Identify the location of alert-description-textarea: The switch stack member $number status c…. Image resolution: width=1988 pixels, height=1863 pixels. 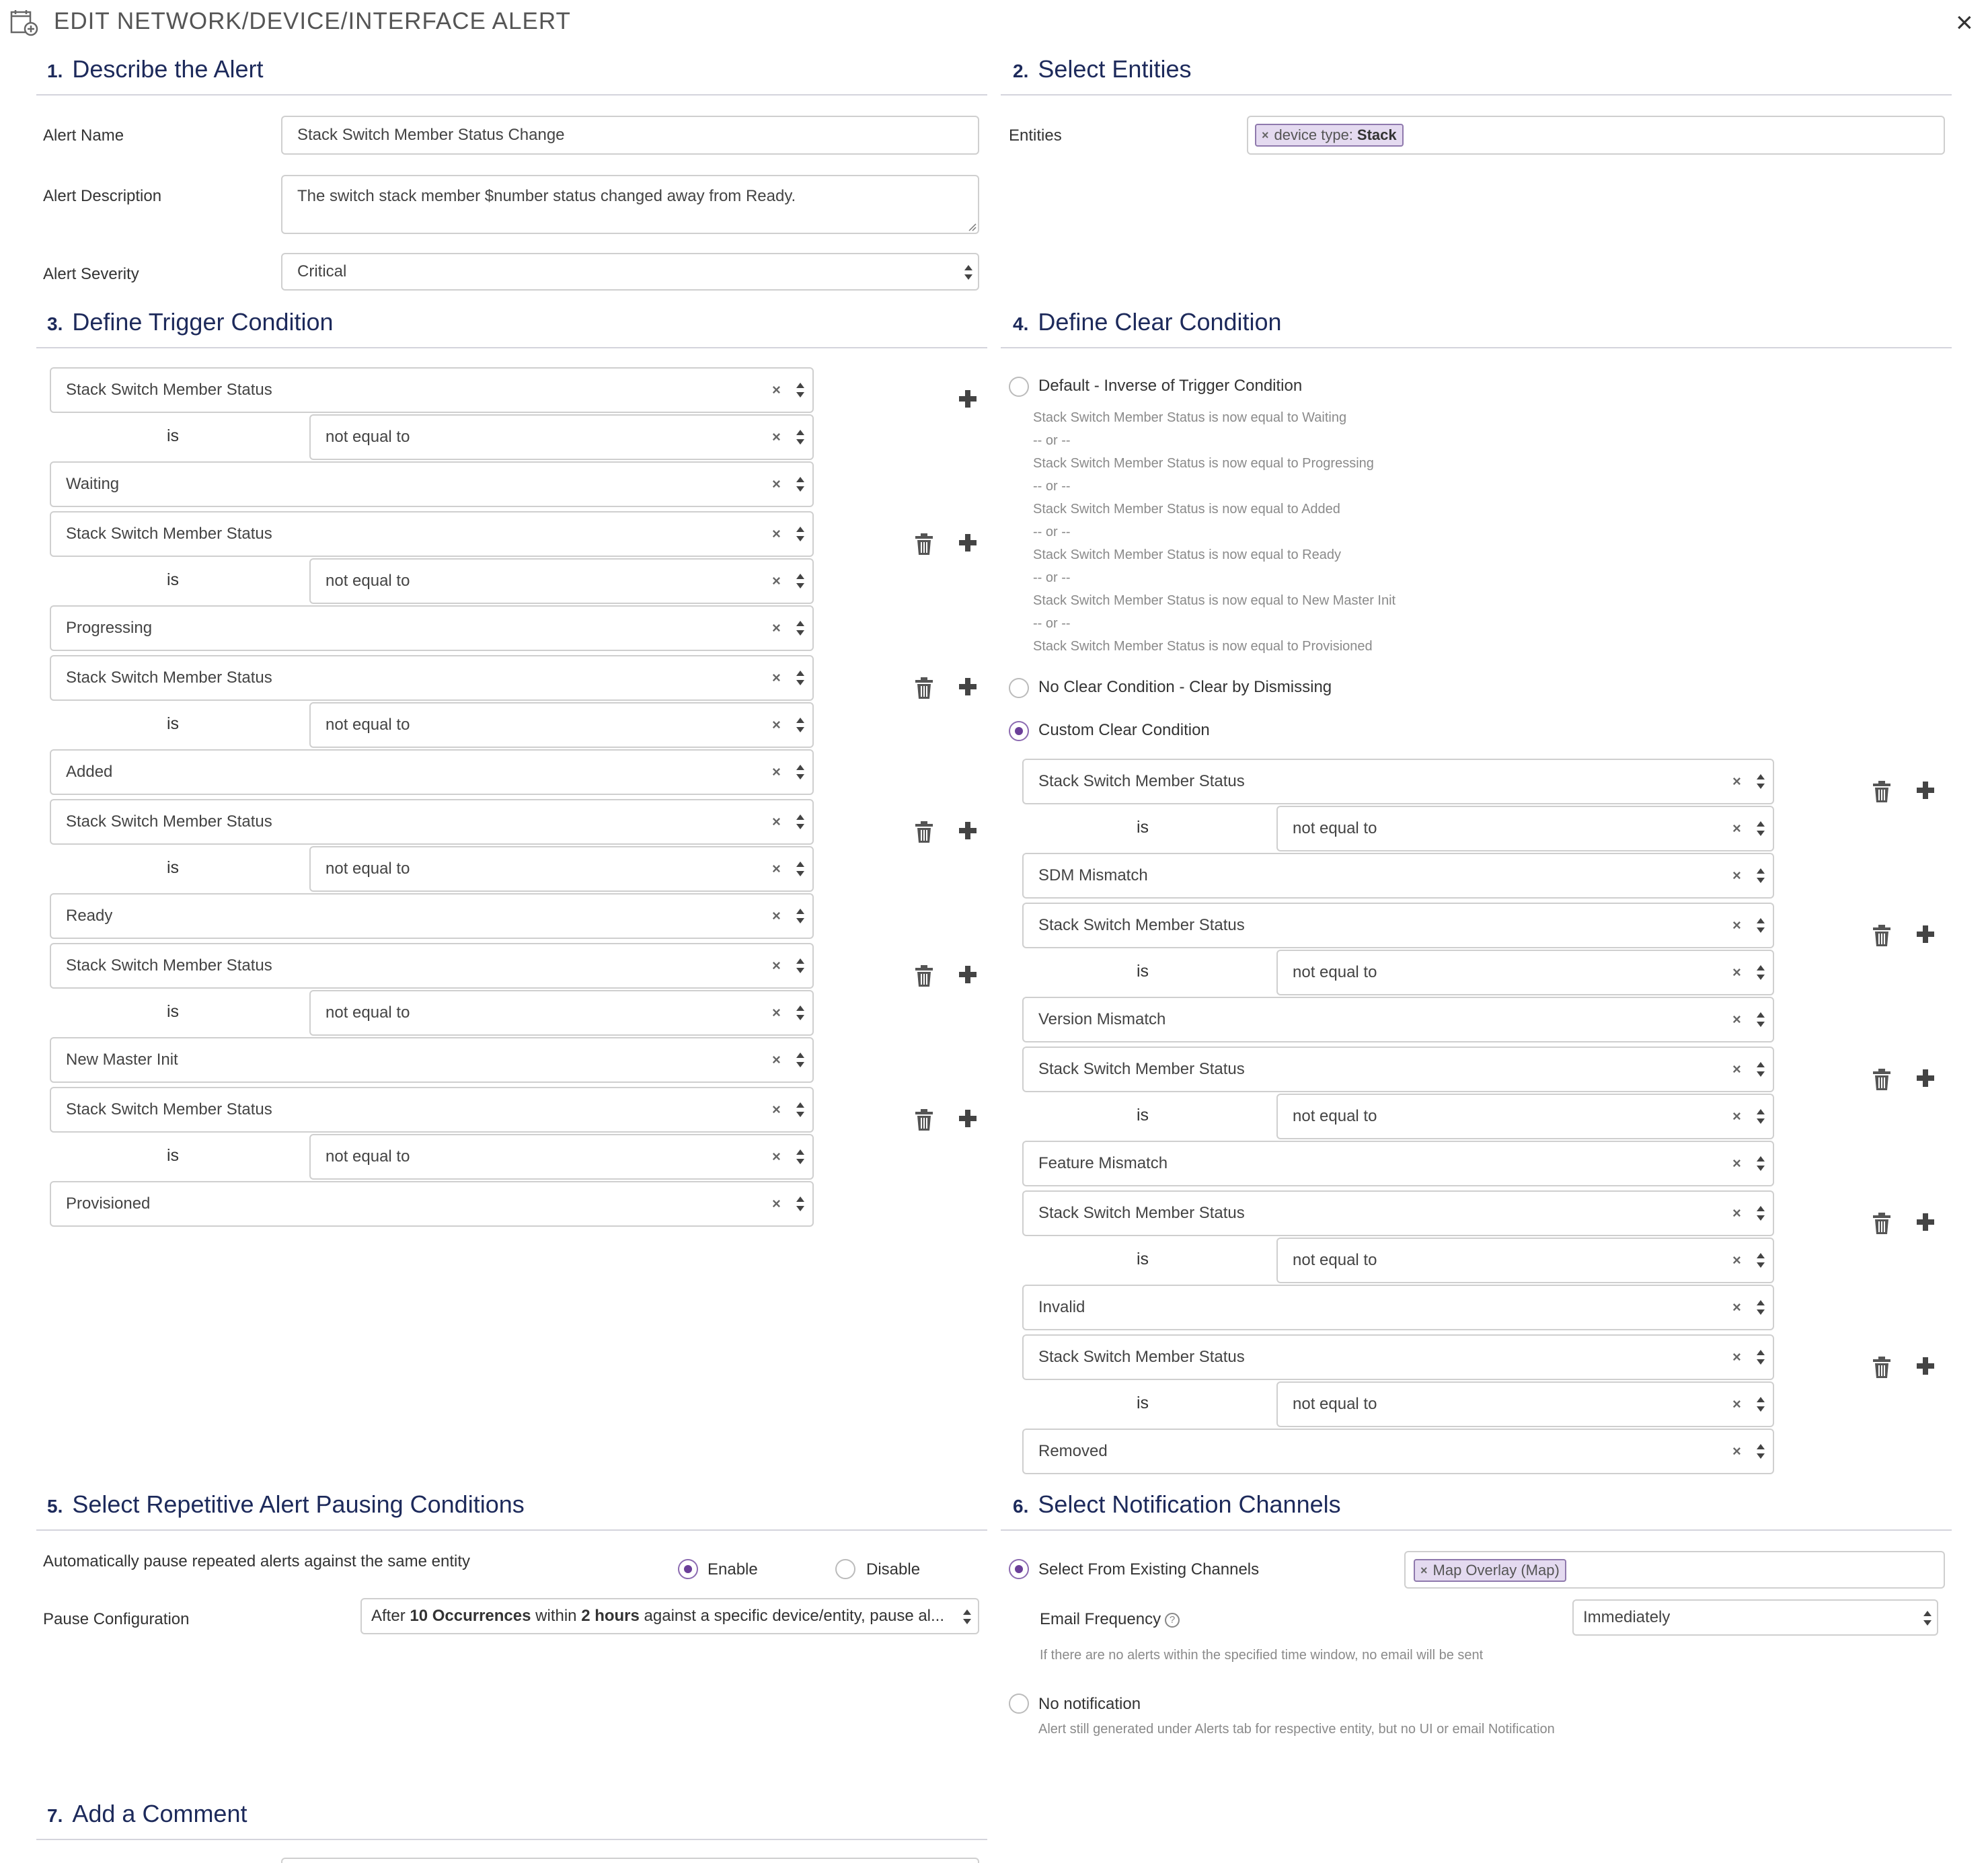
(630, 204).